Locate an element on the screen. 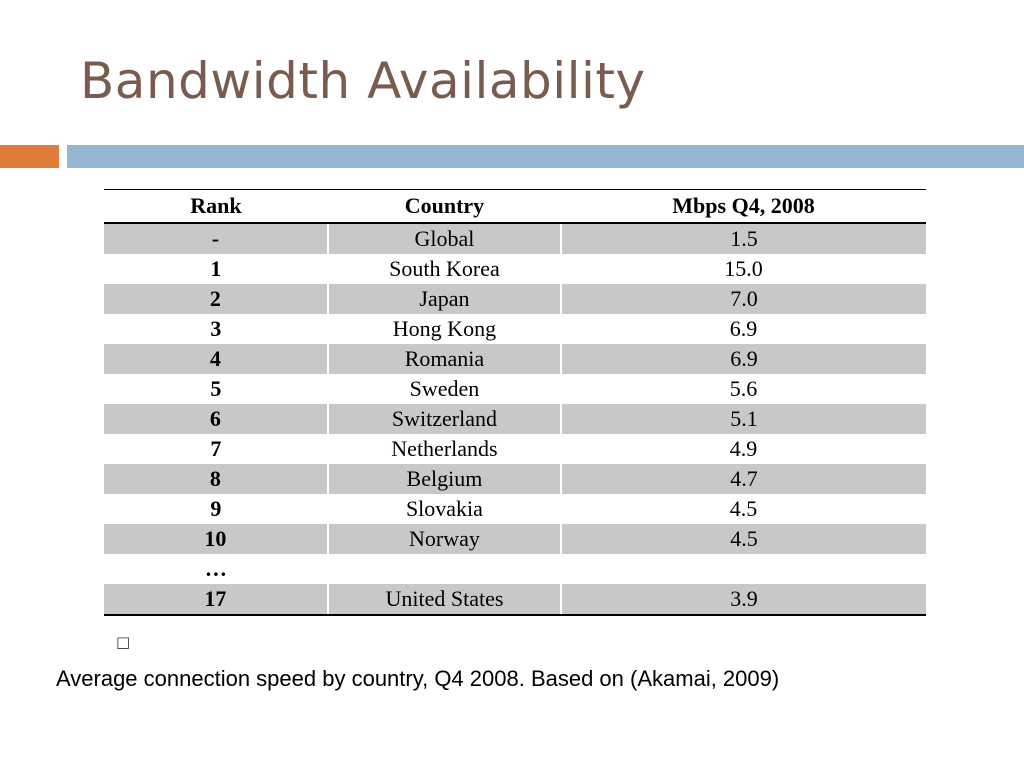  table-row: 4 Romania 6.9 is located at coordinates (515, 359).